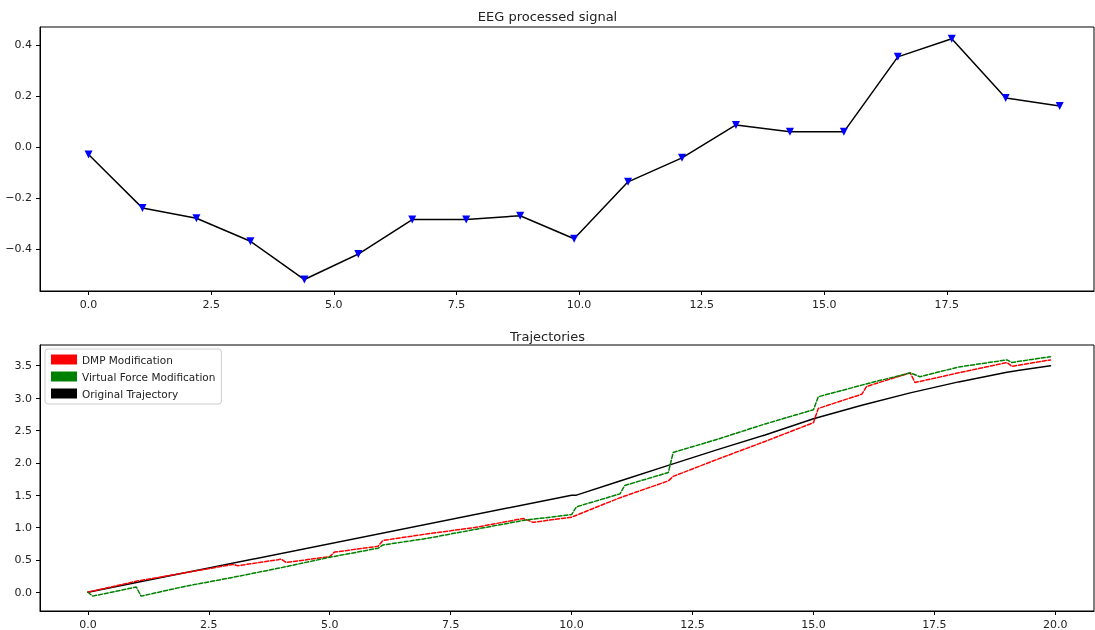 This screenshot has width=1095, height=630. Describe the element at coordinates (547, 336) in the screenshot. I see `chart-title: Trajectories` at that location.